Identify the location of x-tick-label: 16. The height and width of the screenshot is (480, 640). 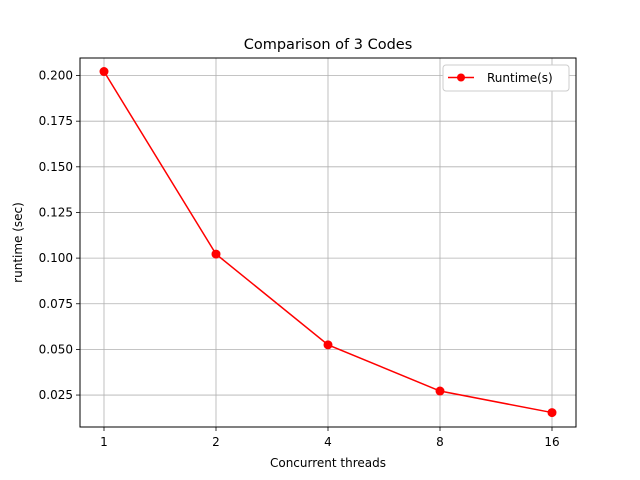
(551, 442).